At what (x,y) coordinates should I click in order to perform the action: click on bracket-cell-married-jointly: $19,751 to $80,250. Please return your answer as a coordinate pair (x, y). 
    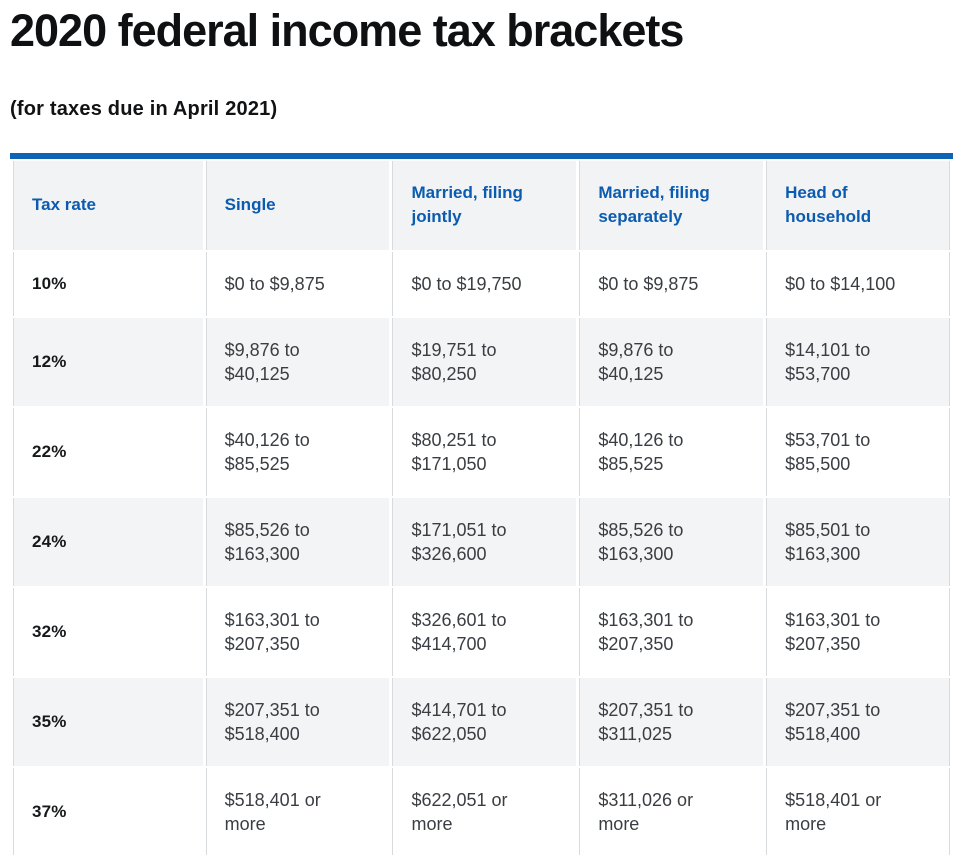
    Looking at the image, I should click on (484, 361).